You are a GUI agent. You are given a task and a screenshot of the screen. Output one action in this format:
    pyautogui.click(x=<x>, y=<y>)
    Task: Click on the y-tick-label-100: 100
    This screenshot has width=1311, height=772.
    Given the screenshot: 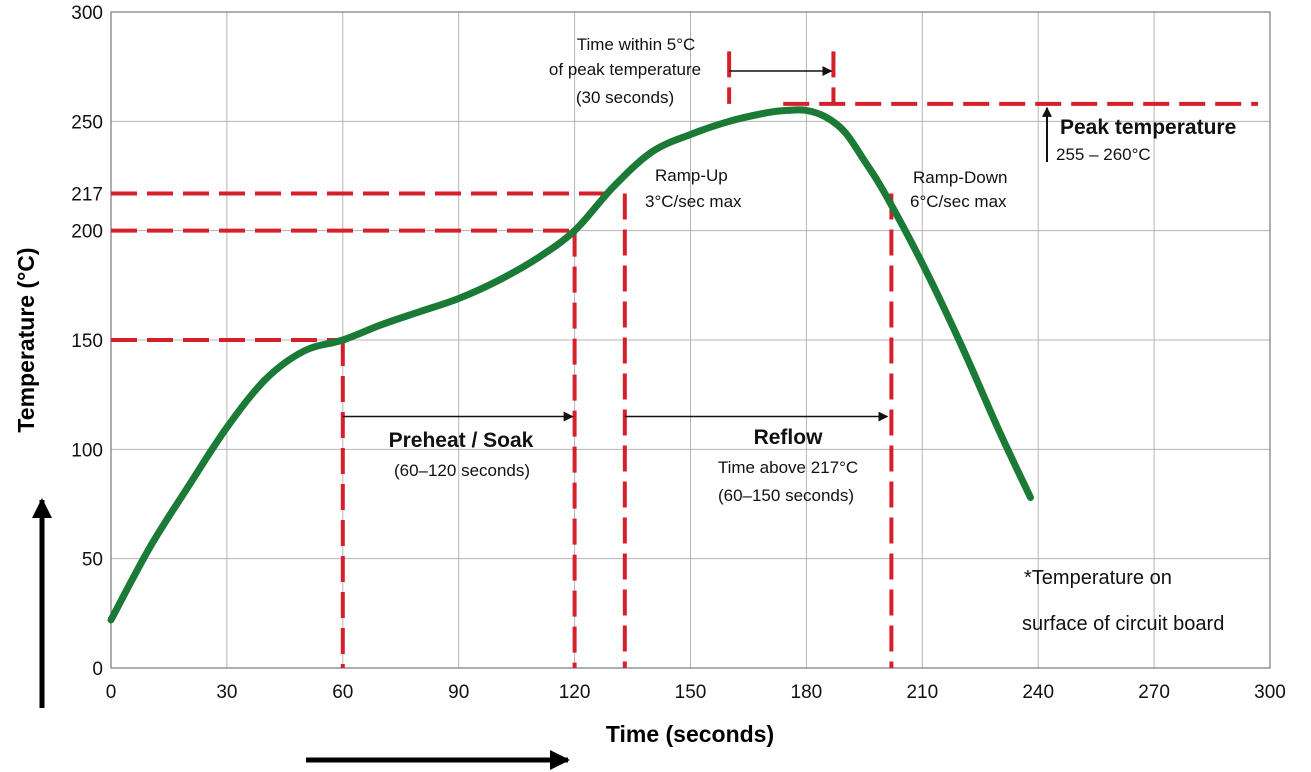 What is the action you would take?
    pyautogui.click(x=87, y=450)
    